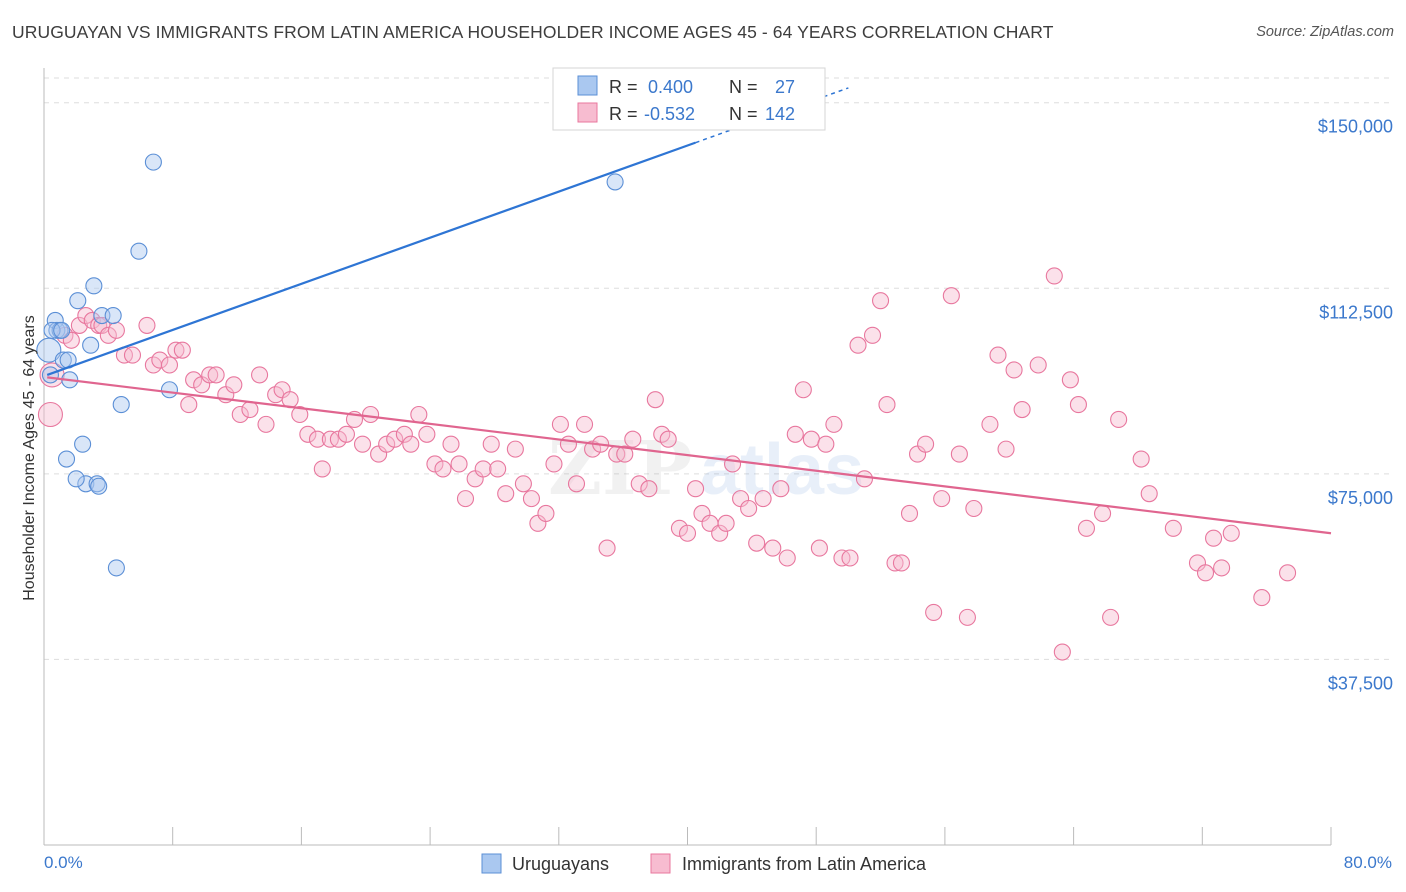  What do you see at coordinates (623, 87) in the screenshot?
I see `stats-r-label-blue: R =` at bounding box center [623, 87].